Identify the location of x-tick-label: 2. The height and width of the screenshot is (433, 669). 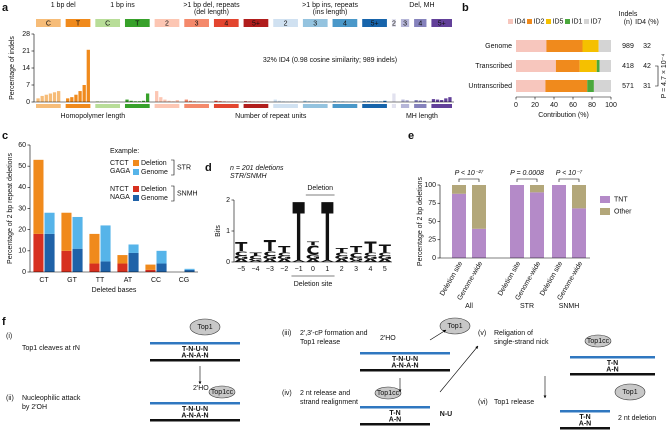
(342, 269).